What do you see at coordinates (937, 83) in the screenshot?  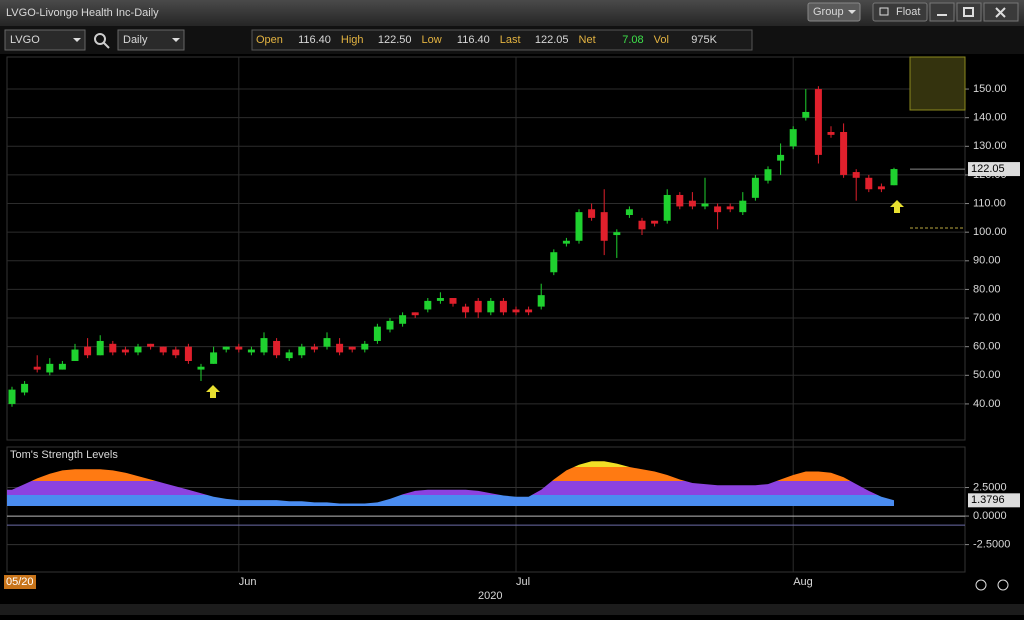 I see `highlight-zone` at bounding box center [937, 83].